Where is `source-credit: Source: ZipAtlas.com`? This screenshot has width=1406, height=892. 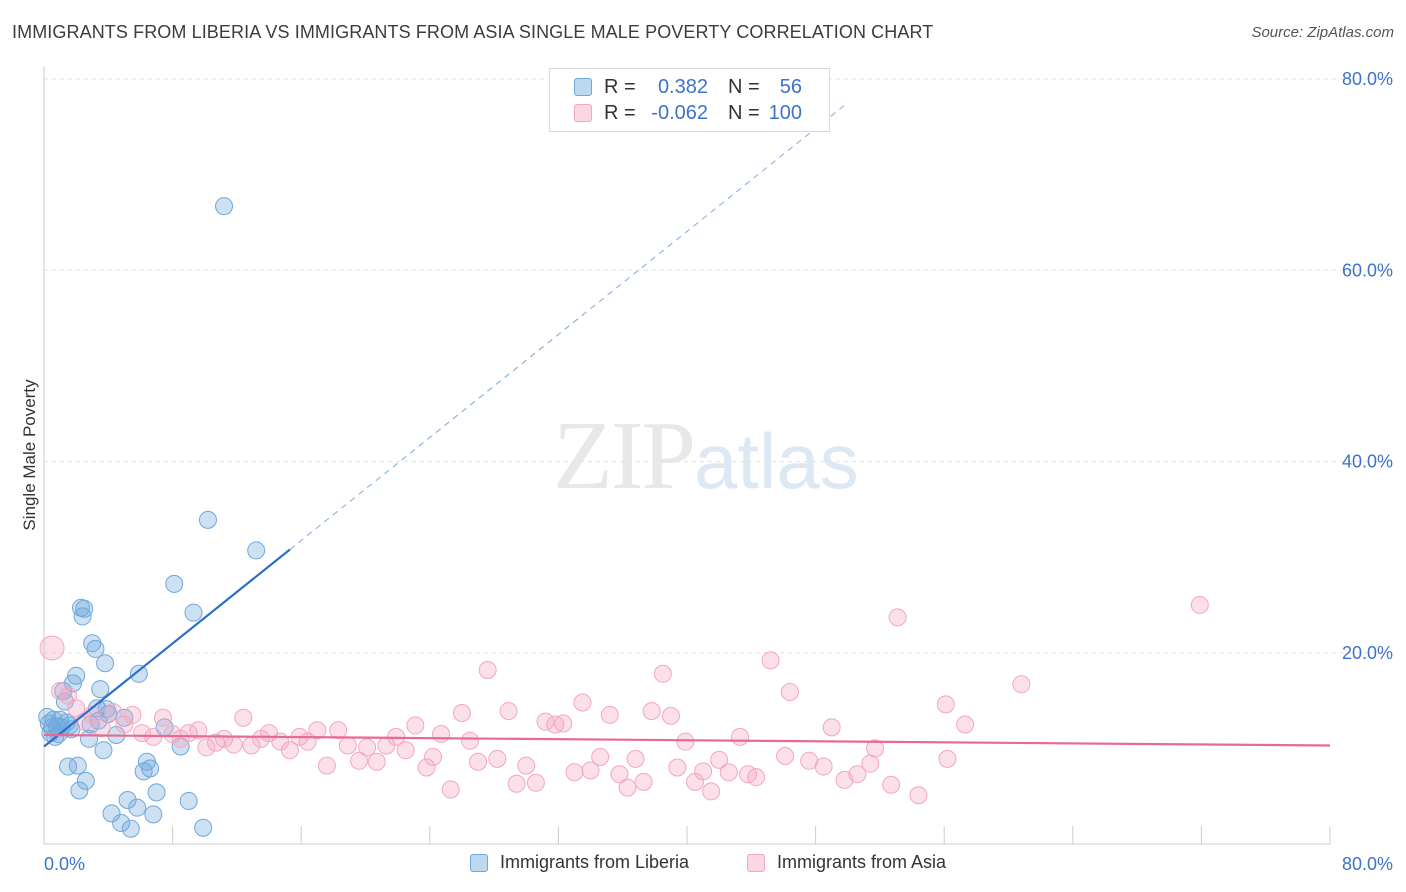
source-credit: Source: ZipAtlas.com is located at coordinates (1322, 32).